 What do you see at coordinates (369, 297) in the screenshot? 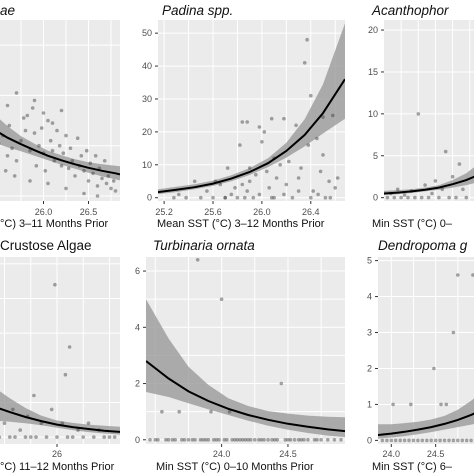
I see `y-tick-label: 4` at bounding box center [369, 297].